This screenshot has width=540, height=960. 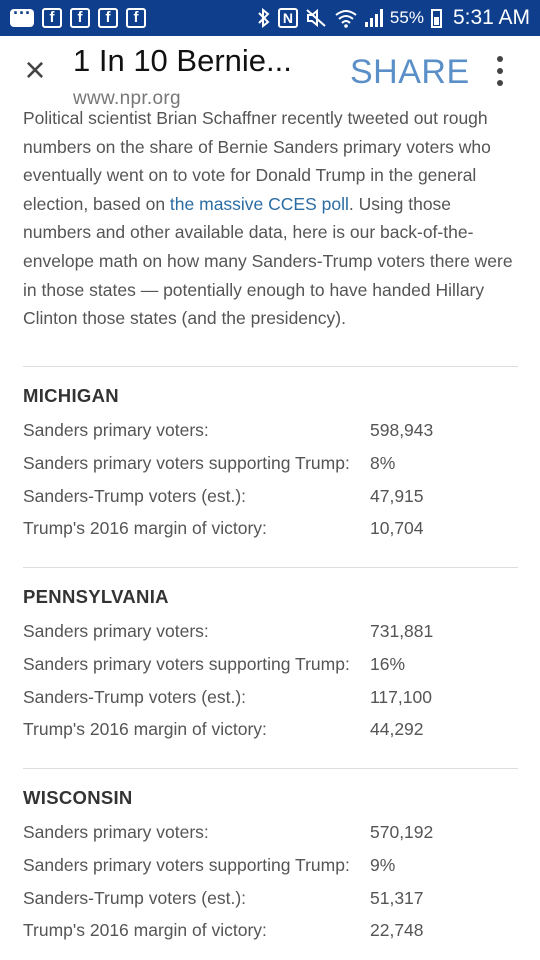 I want to click on stat-value: 10,704, so click(x=397, y=528).